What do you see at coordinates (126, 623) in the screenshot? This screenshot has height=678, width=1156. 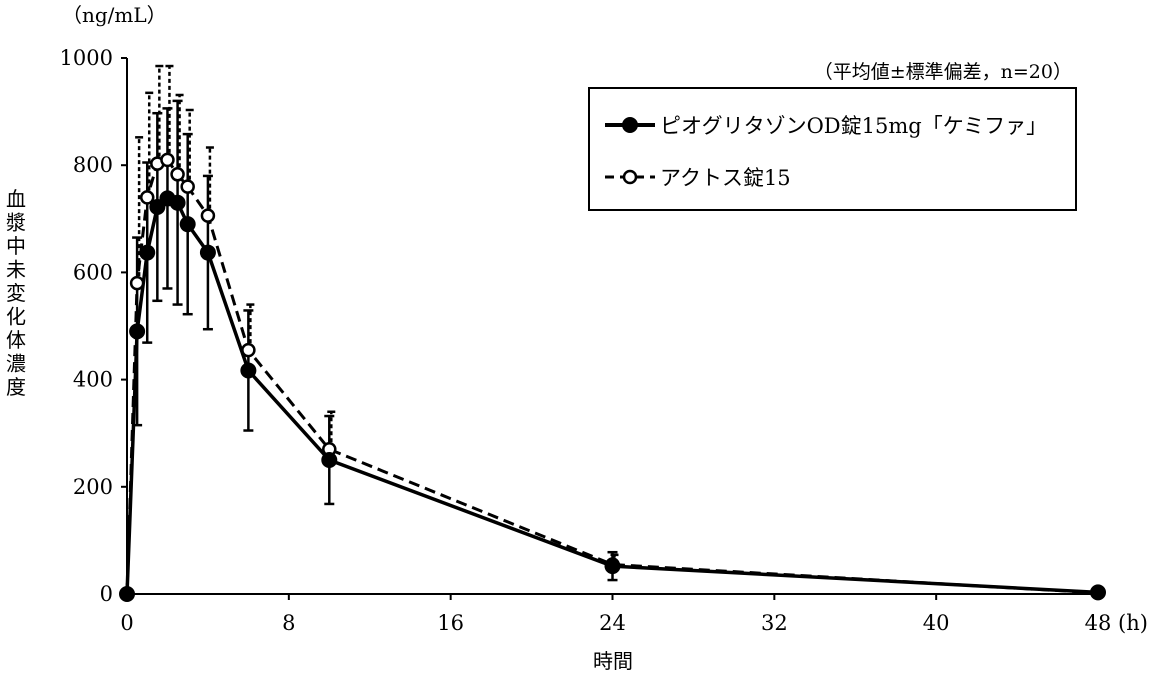 I see `x-tick-label: 0` at bounding box center [126, 623].